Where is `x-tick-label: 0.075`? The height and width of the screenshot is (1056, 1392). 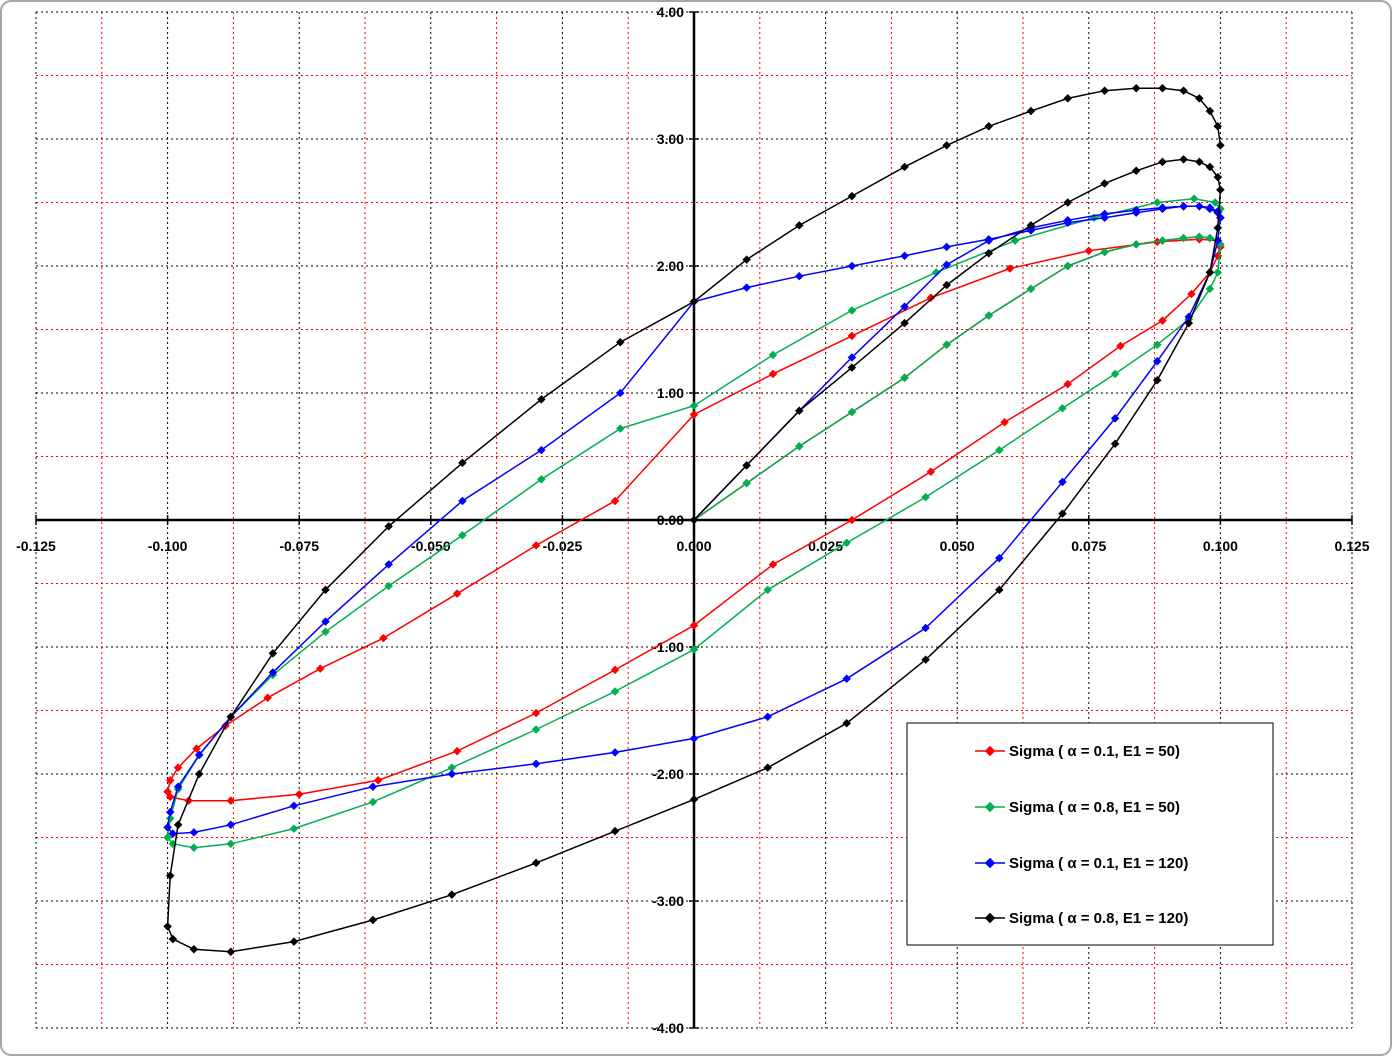 x-tick-label: 0.075 is located at coordinates (1088, 546).